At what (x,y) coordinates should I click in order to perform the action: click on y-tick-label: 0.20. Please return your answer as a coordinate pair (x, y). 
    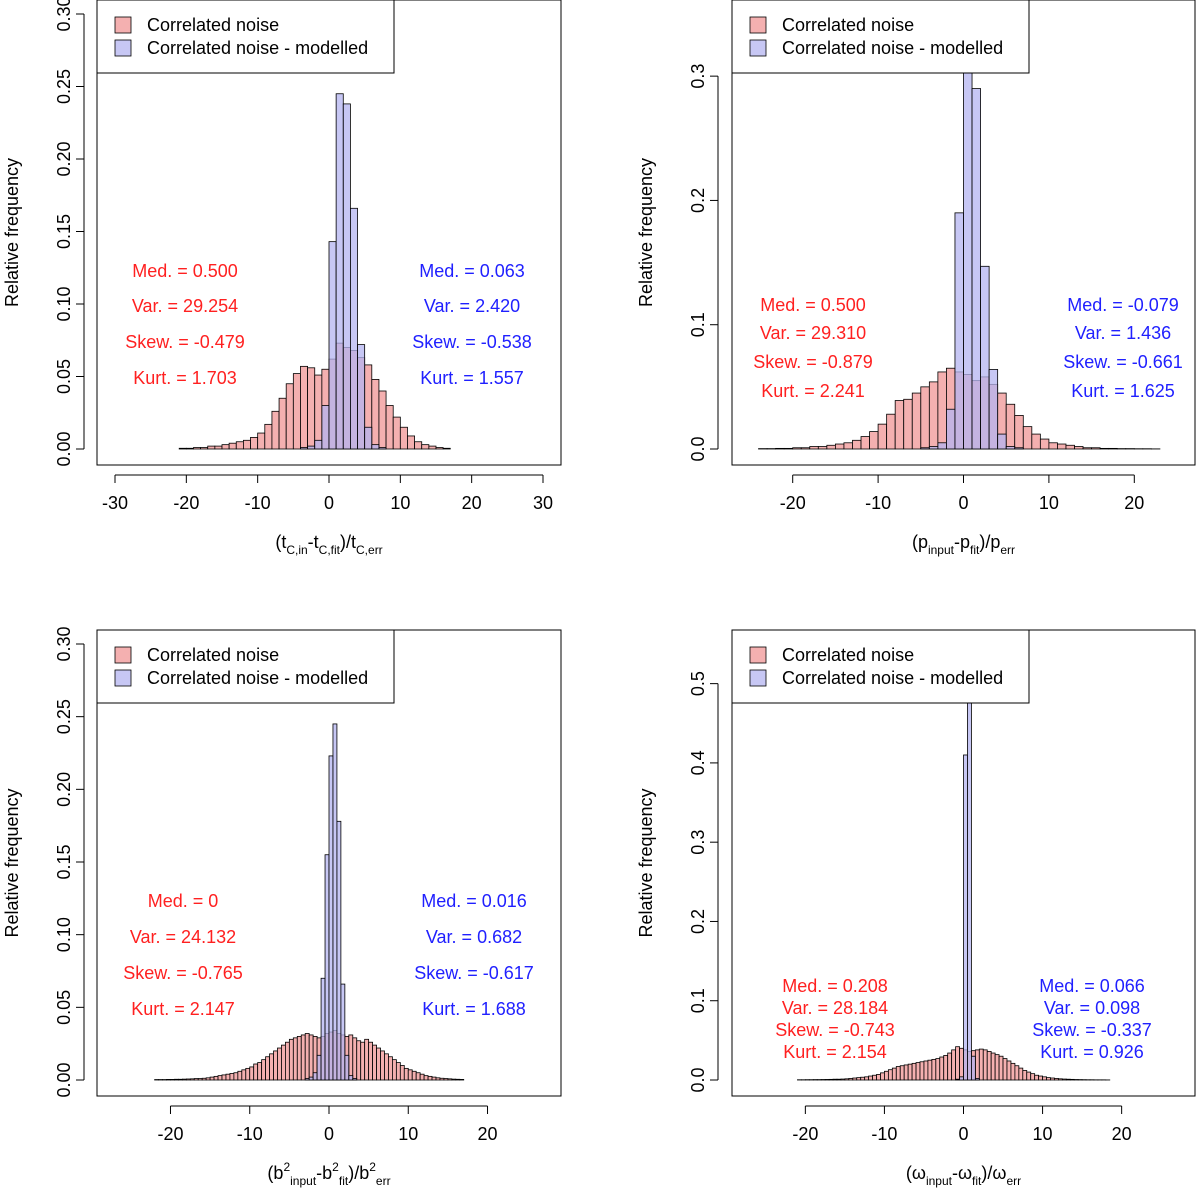
    Looking at the image, I should click on (64, 789).